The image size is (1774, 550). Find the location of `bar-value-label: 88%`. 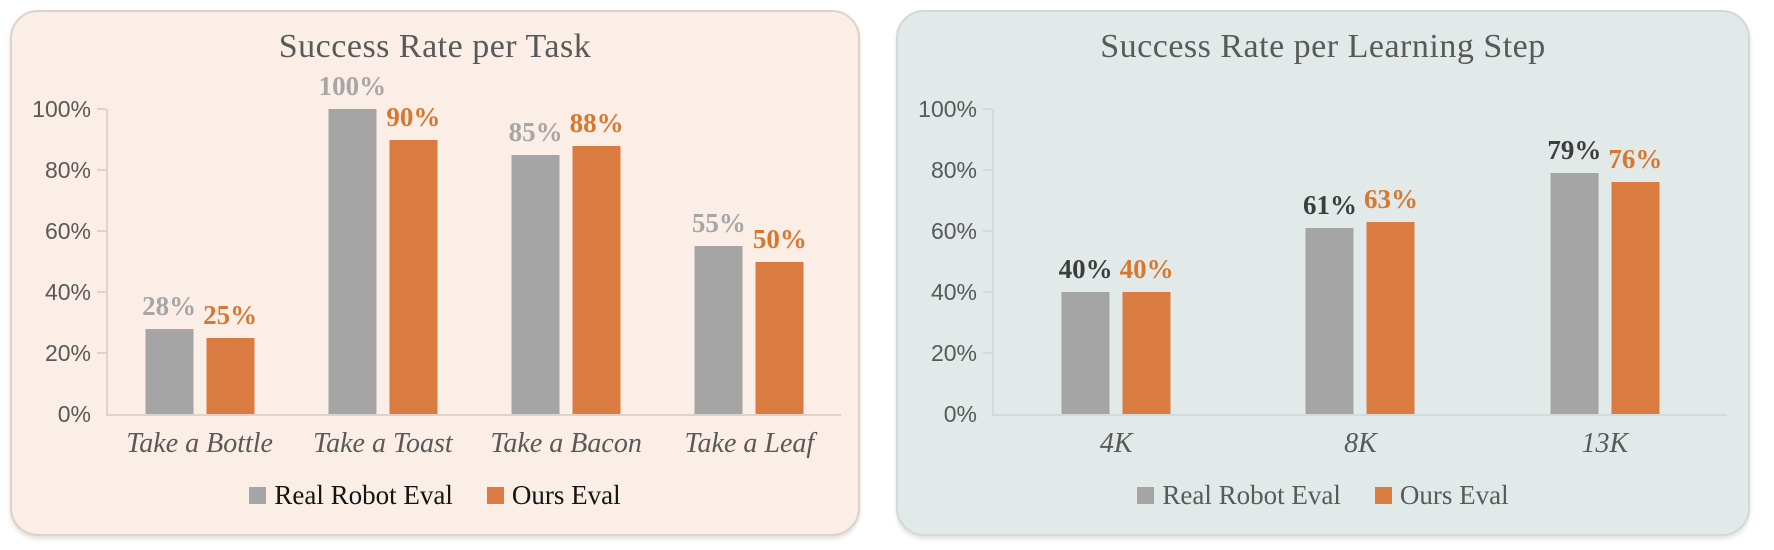

bar-value-label: 88% is located at coordinates (596, 122).